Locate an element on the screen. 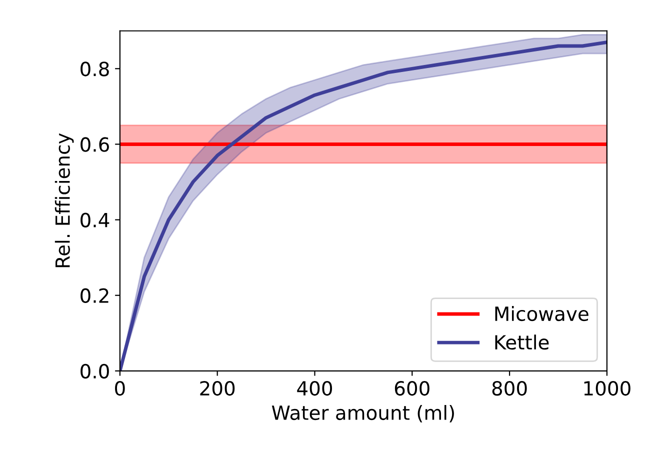 The height and width of the screenshot is (454, 659). y-tick-label: 0.4 is located at coordinates (95, 220).